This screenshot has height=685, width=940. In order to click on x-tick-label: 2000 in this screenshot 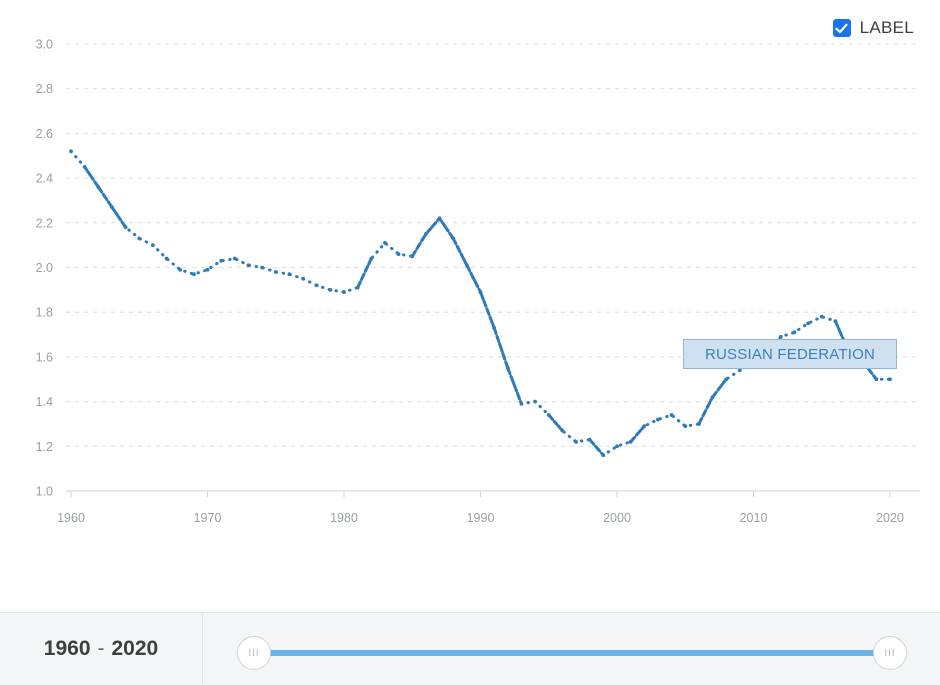, I will do `click(617, 518)`.